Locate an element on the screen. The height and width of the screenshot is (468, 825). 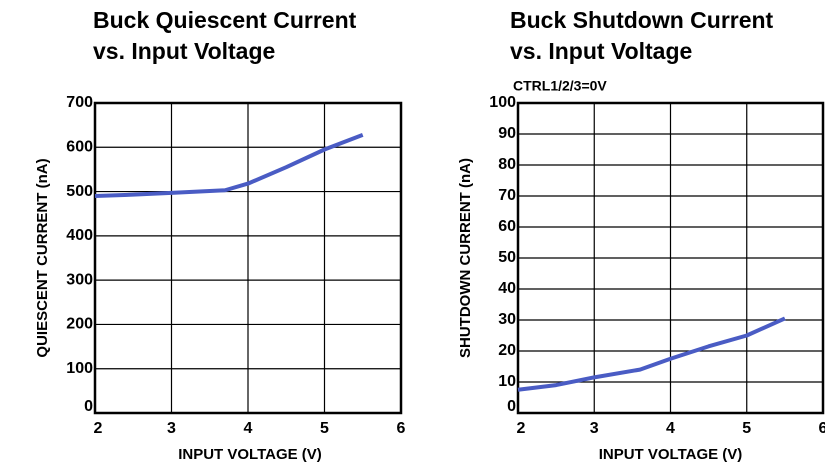
y-tick-label: 60 is located at coordinates (507, 226).